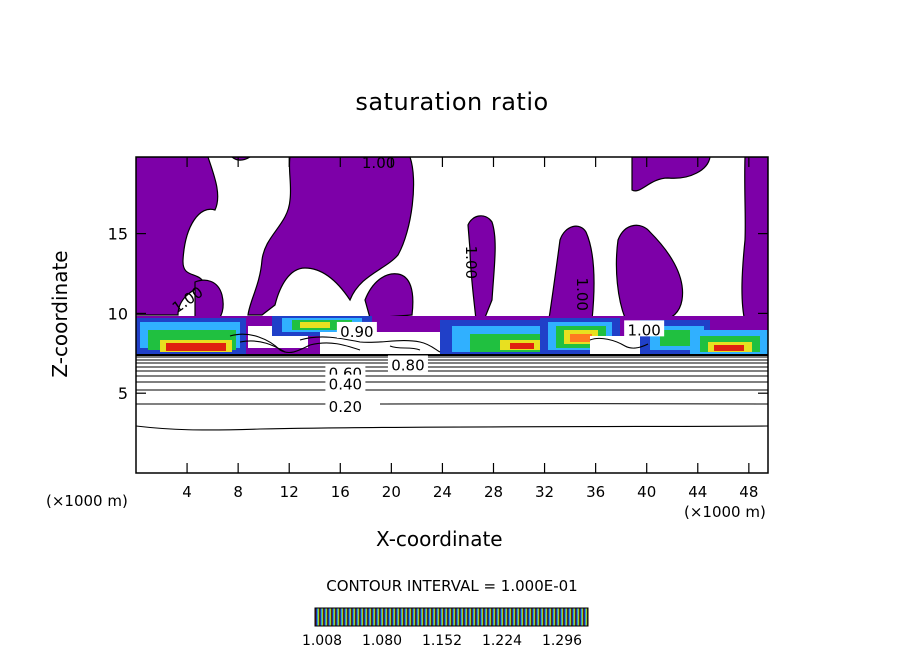 Image resolution: width=904 pixels, height=654 pixels. I want to click on y-axis-label: Z-coordinate, so click(60, 314).